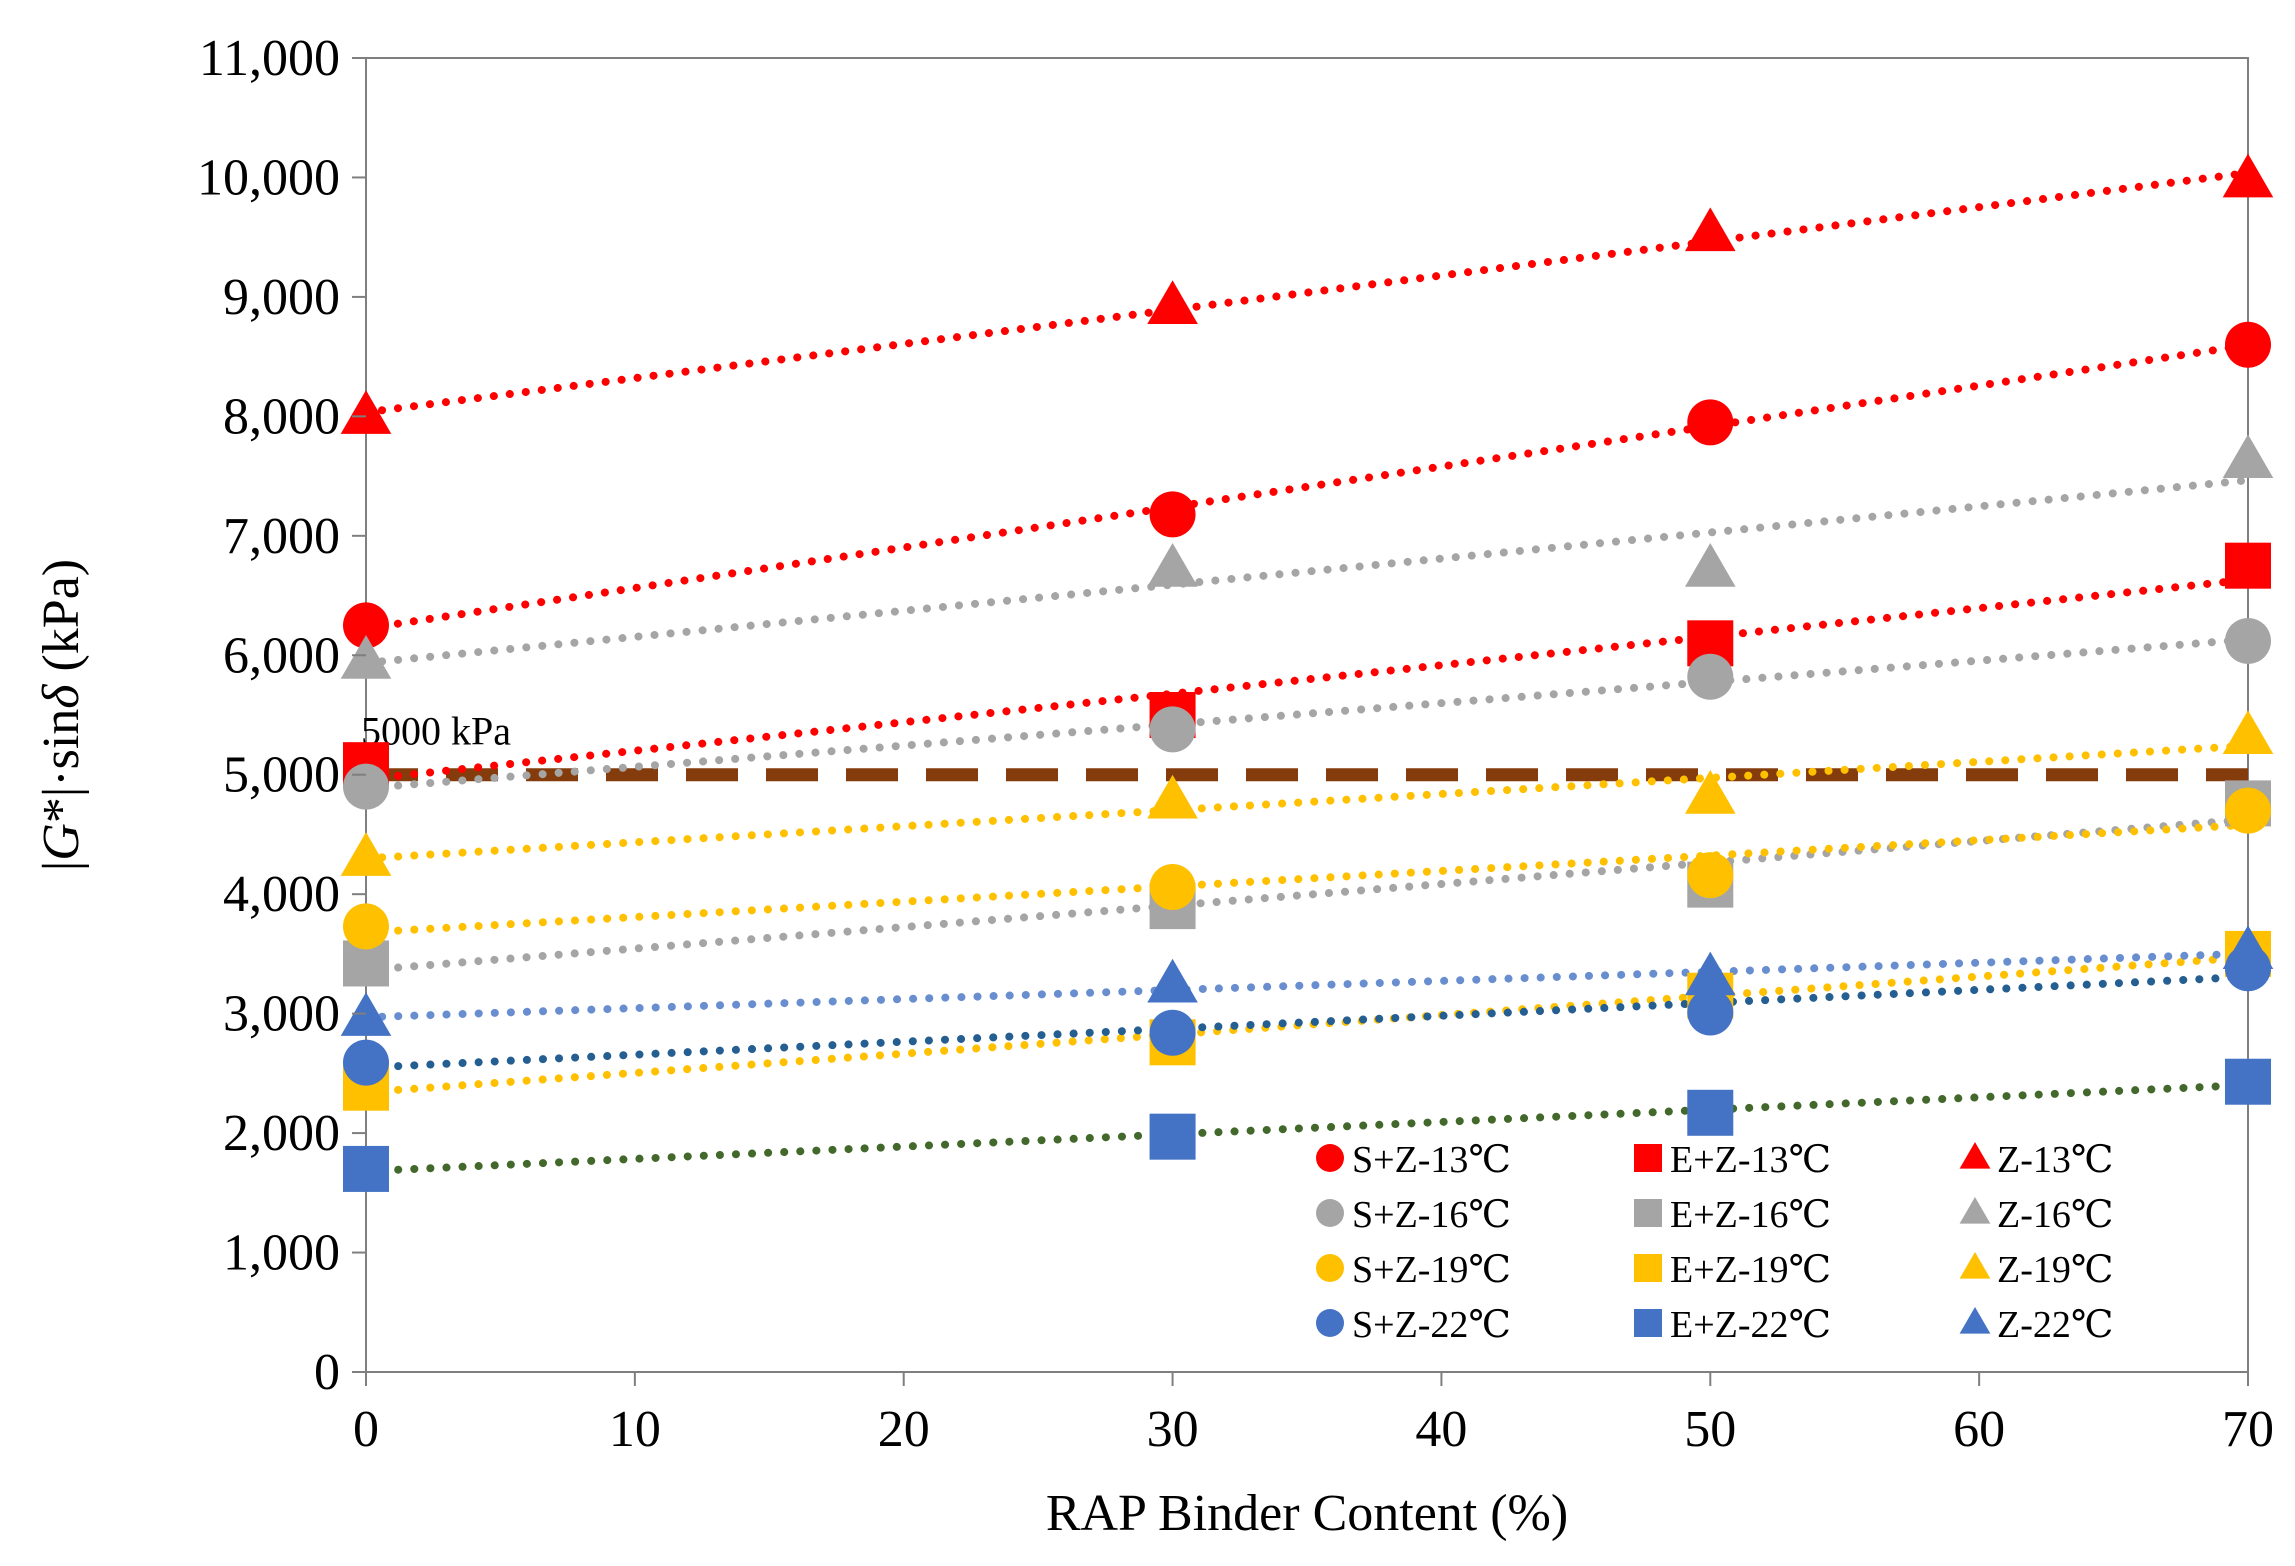 The height and width of the screenshot is (1566, 2295). I want to click on legend-label: E+Z-22℃, so click(1750, 1325).